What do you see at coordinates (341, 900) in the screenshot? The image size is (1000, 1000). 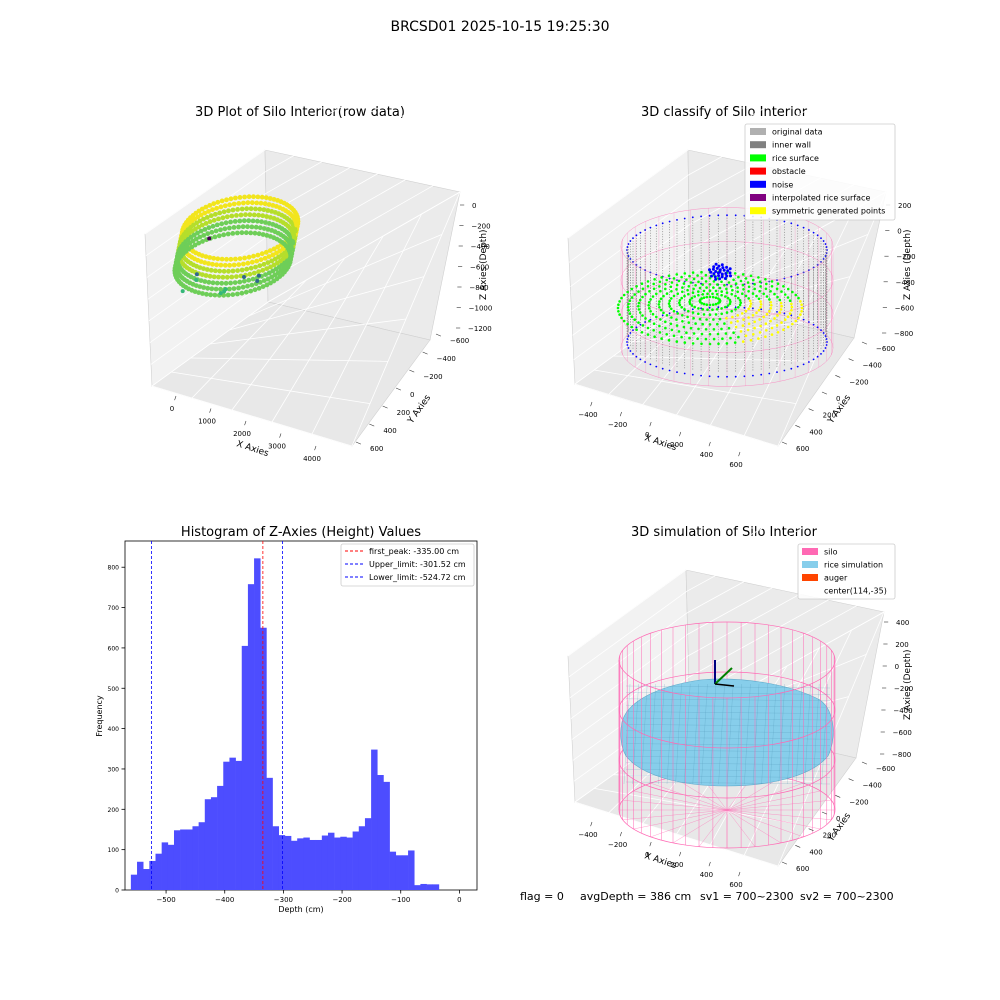 I see `x-tick-label: −200` at bounding box center [341, 900].